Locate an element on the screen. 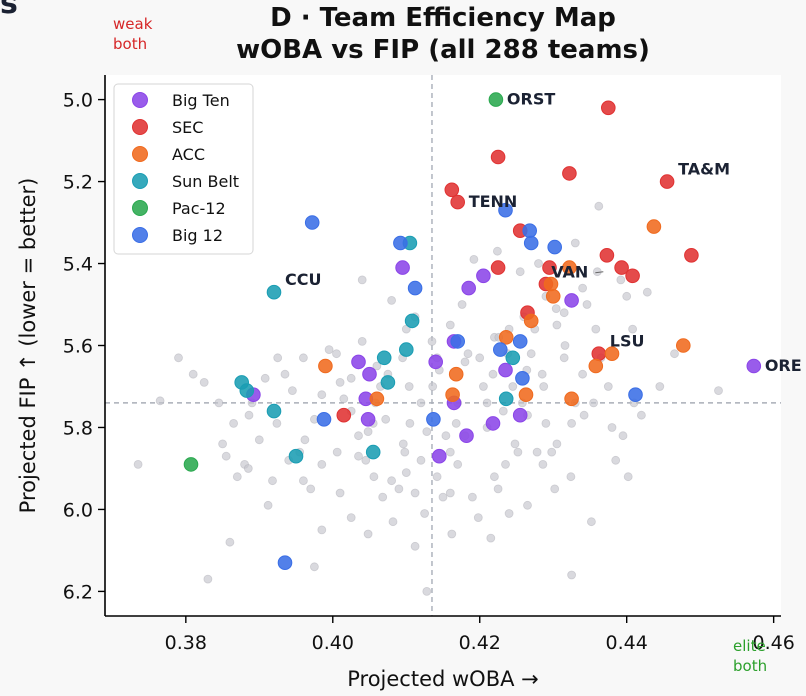 The image size is (806, 696). legend-marker-sun-belt is located at coordinates (140, 181).